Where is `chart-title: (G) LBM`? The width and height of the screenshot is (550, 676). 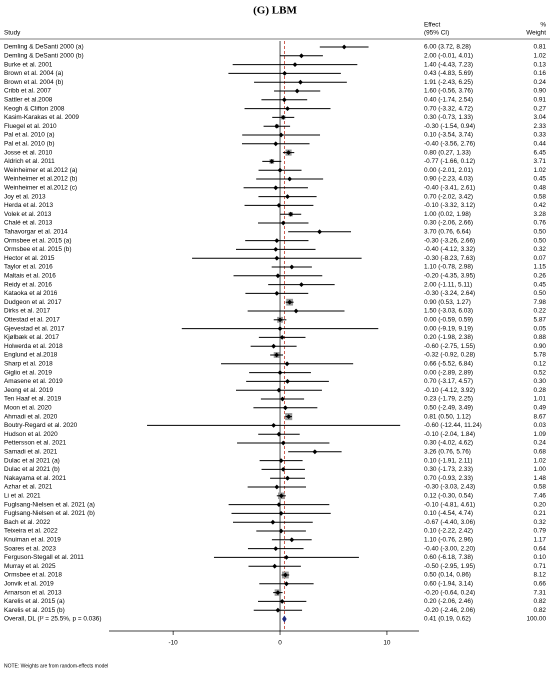
chart-title: (G) LBM is located at coordinates (275, 11).